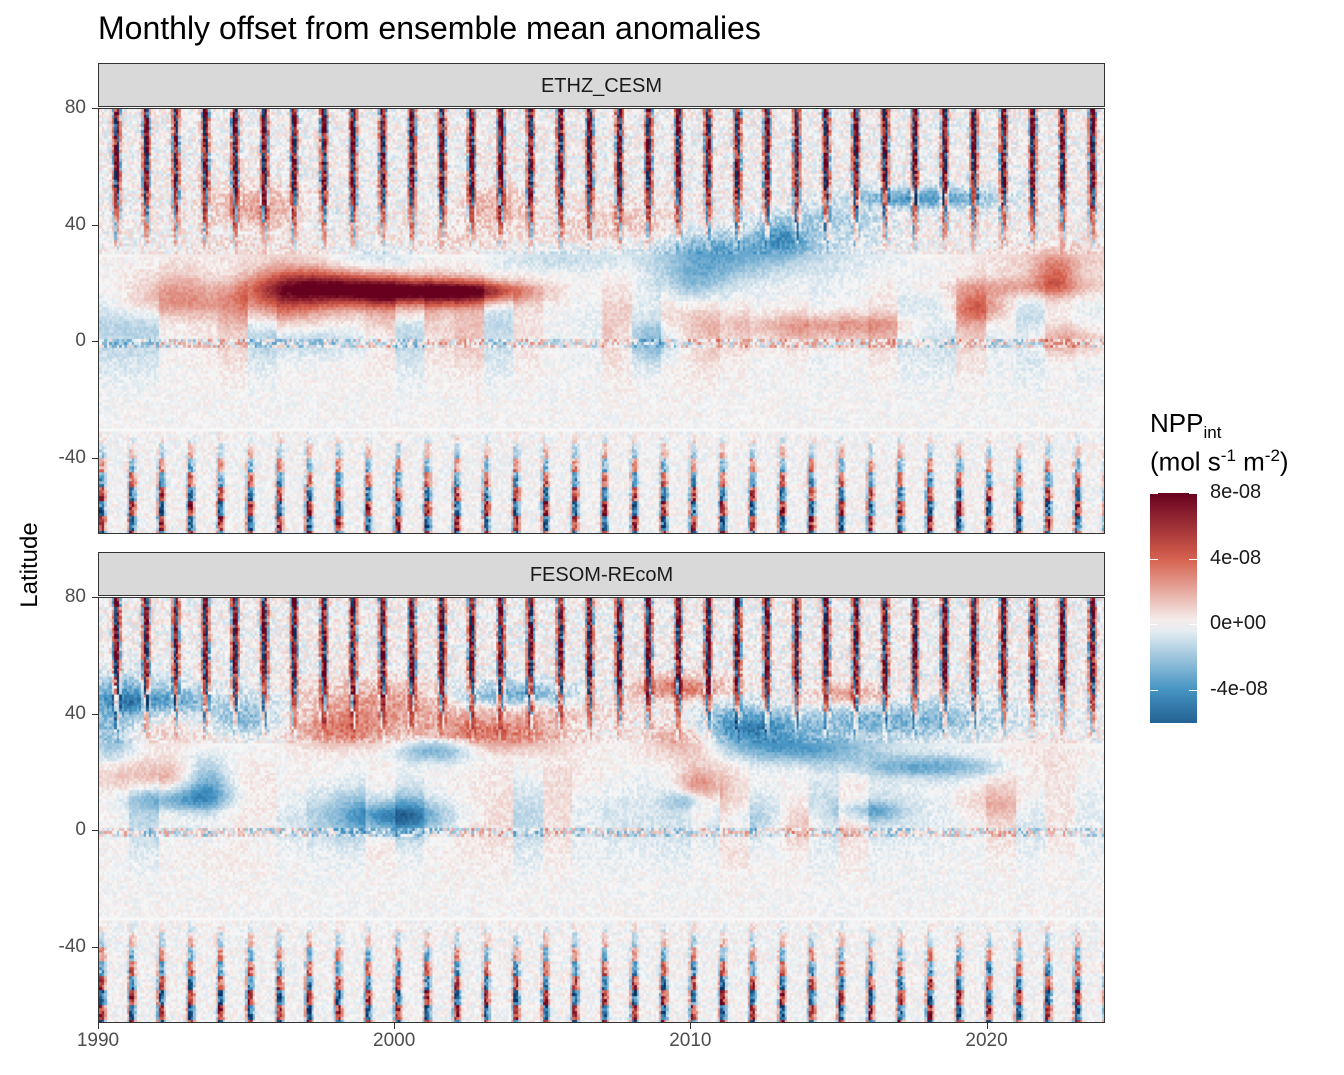  Describe the element at coordinates (394, 1040) in the screenshot. I see `x-tick-label: 2000` at that location.